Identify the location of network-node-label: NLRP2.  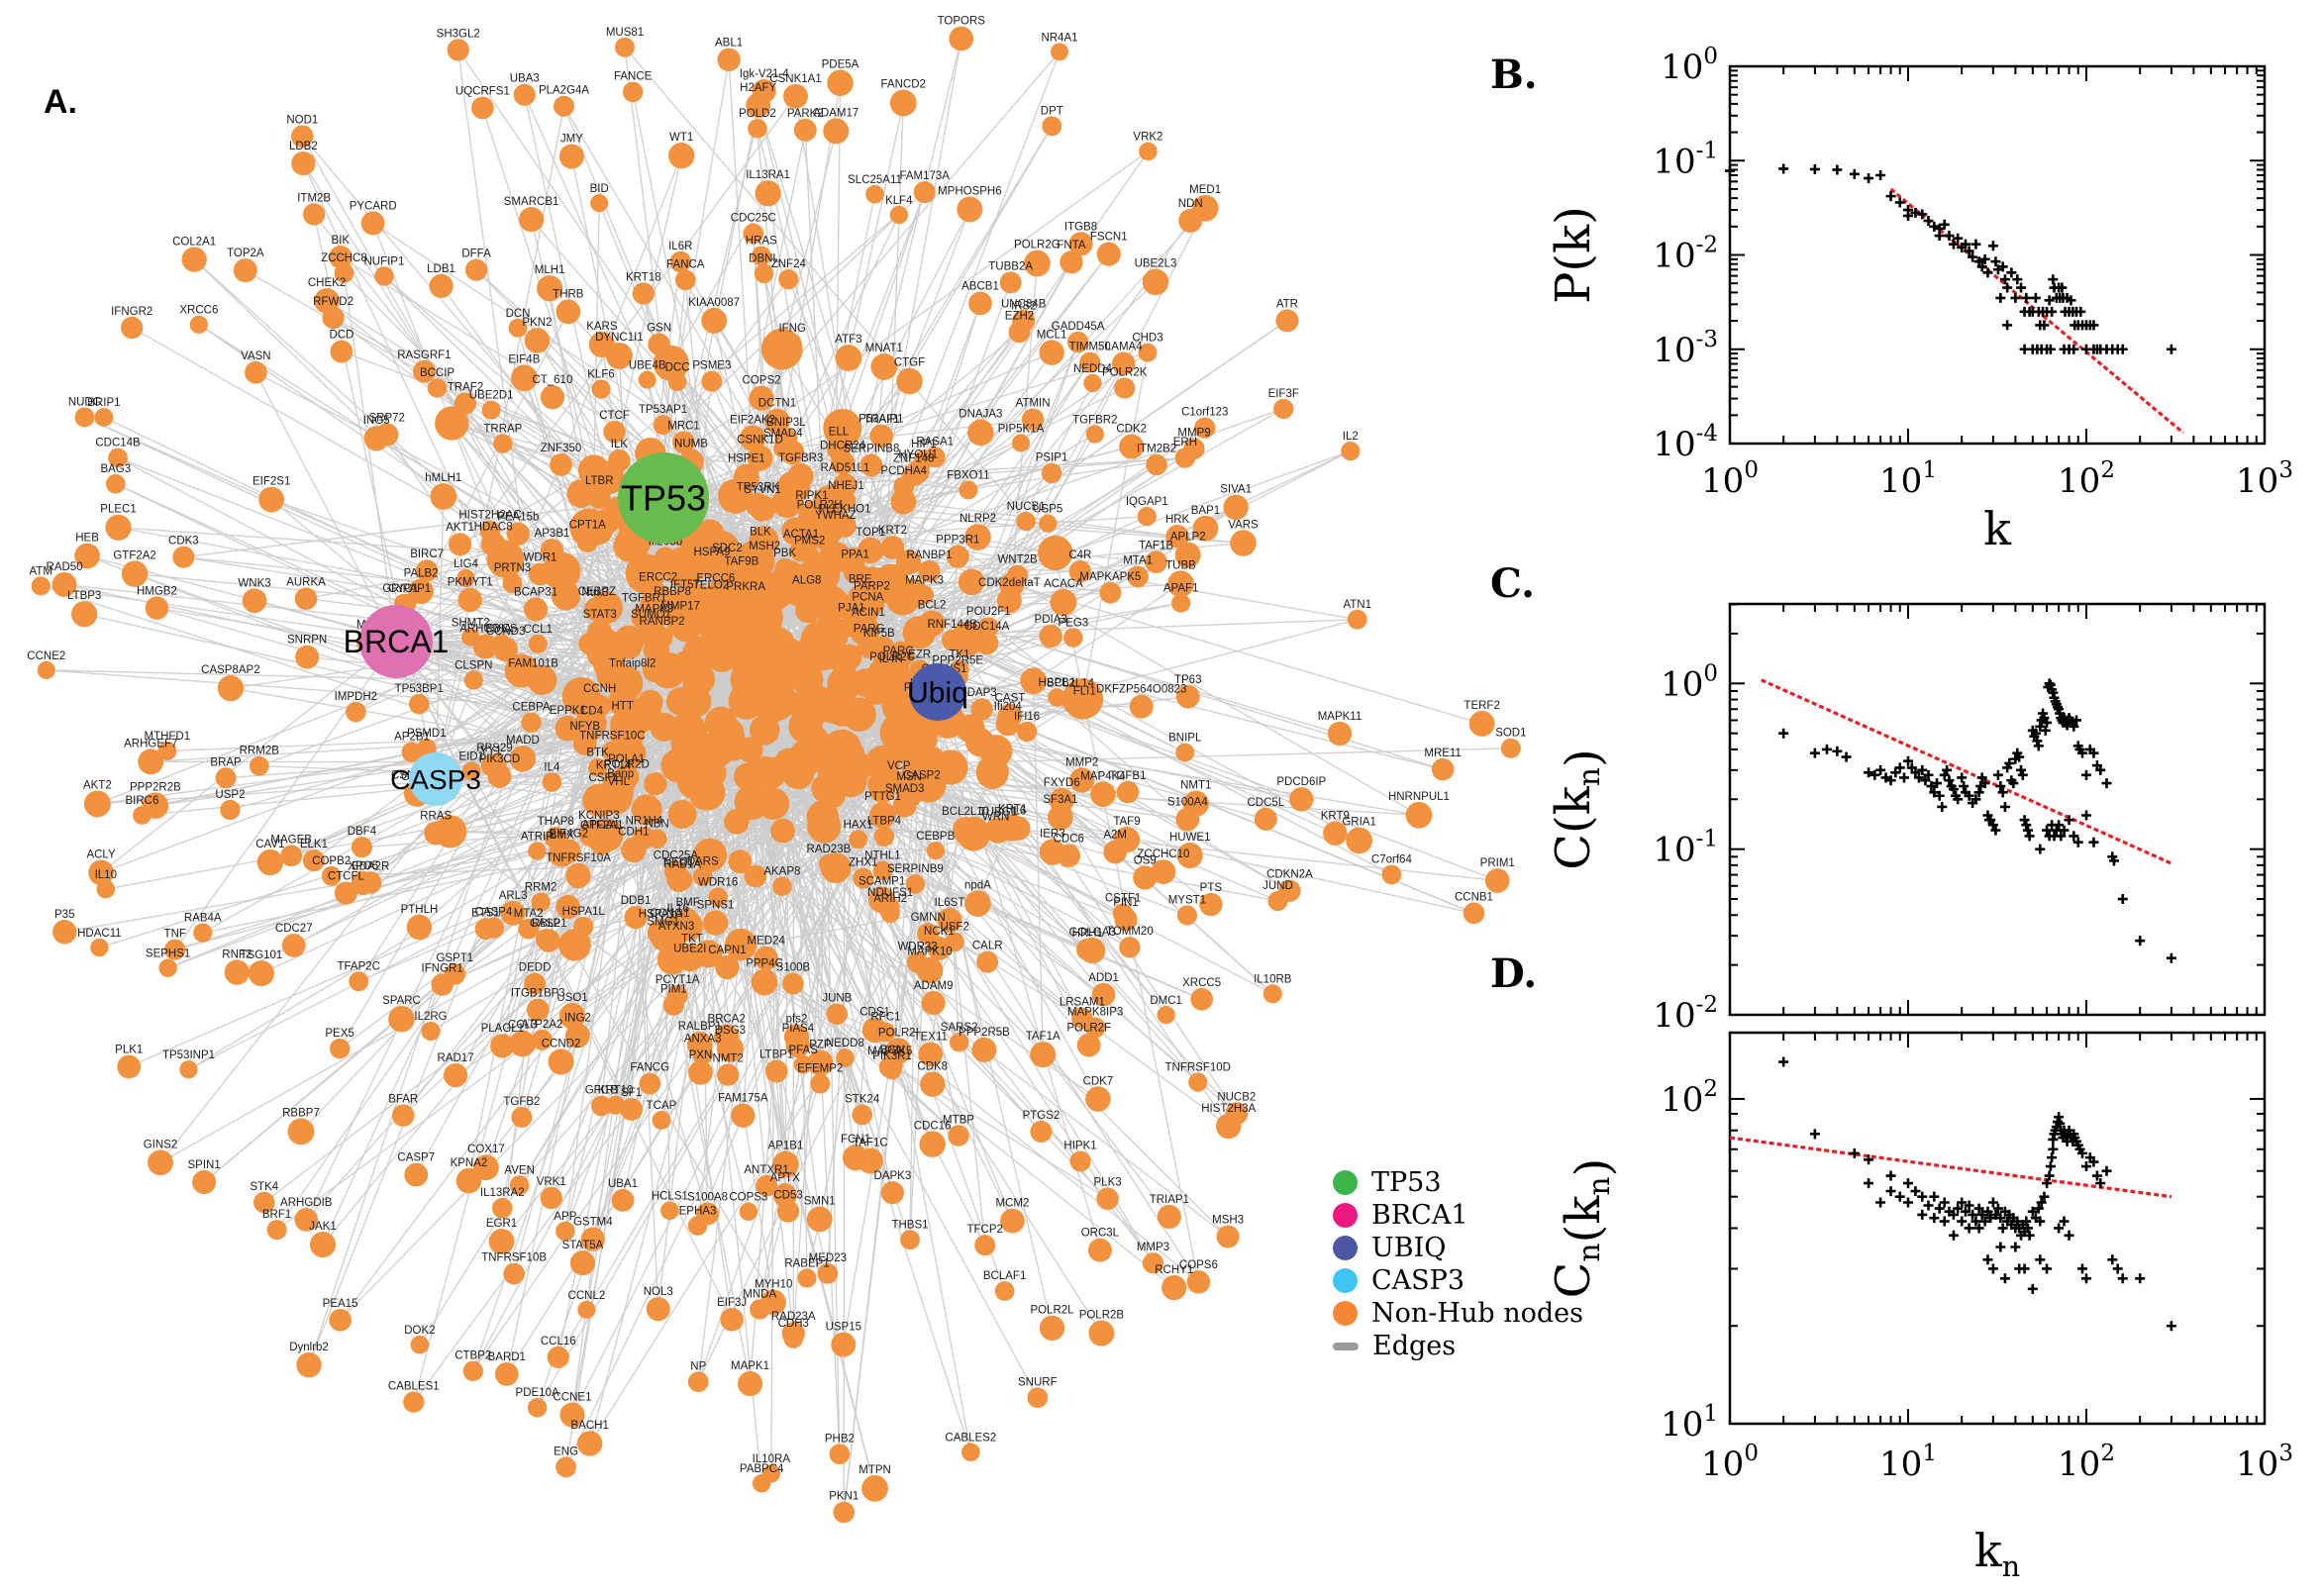
(978, 519).